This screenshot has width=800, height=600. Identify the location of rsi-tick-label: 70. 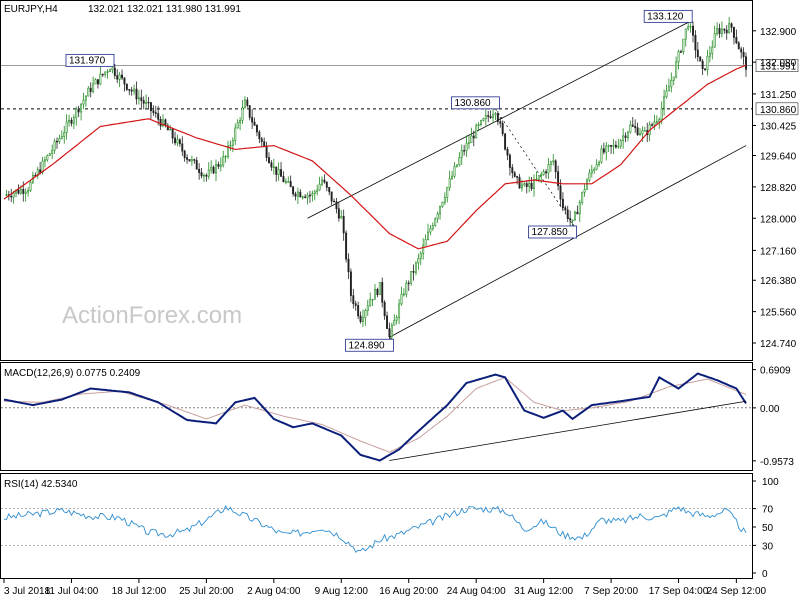
(768, 510).